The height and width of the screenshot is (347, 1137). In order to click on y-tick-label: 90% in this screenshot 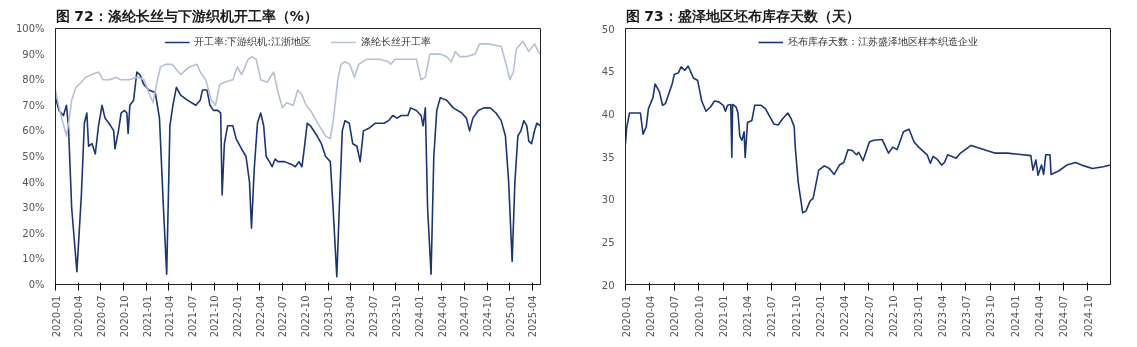, I will do `click(33, 54)`.